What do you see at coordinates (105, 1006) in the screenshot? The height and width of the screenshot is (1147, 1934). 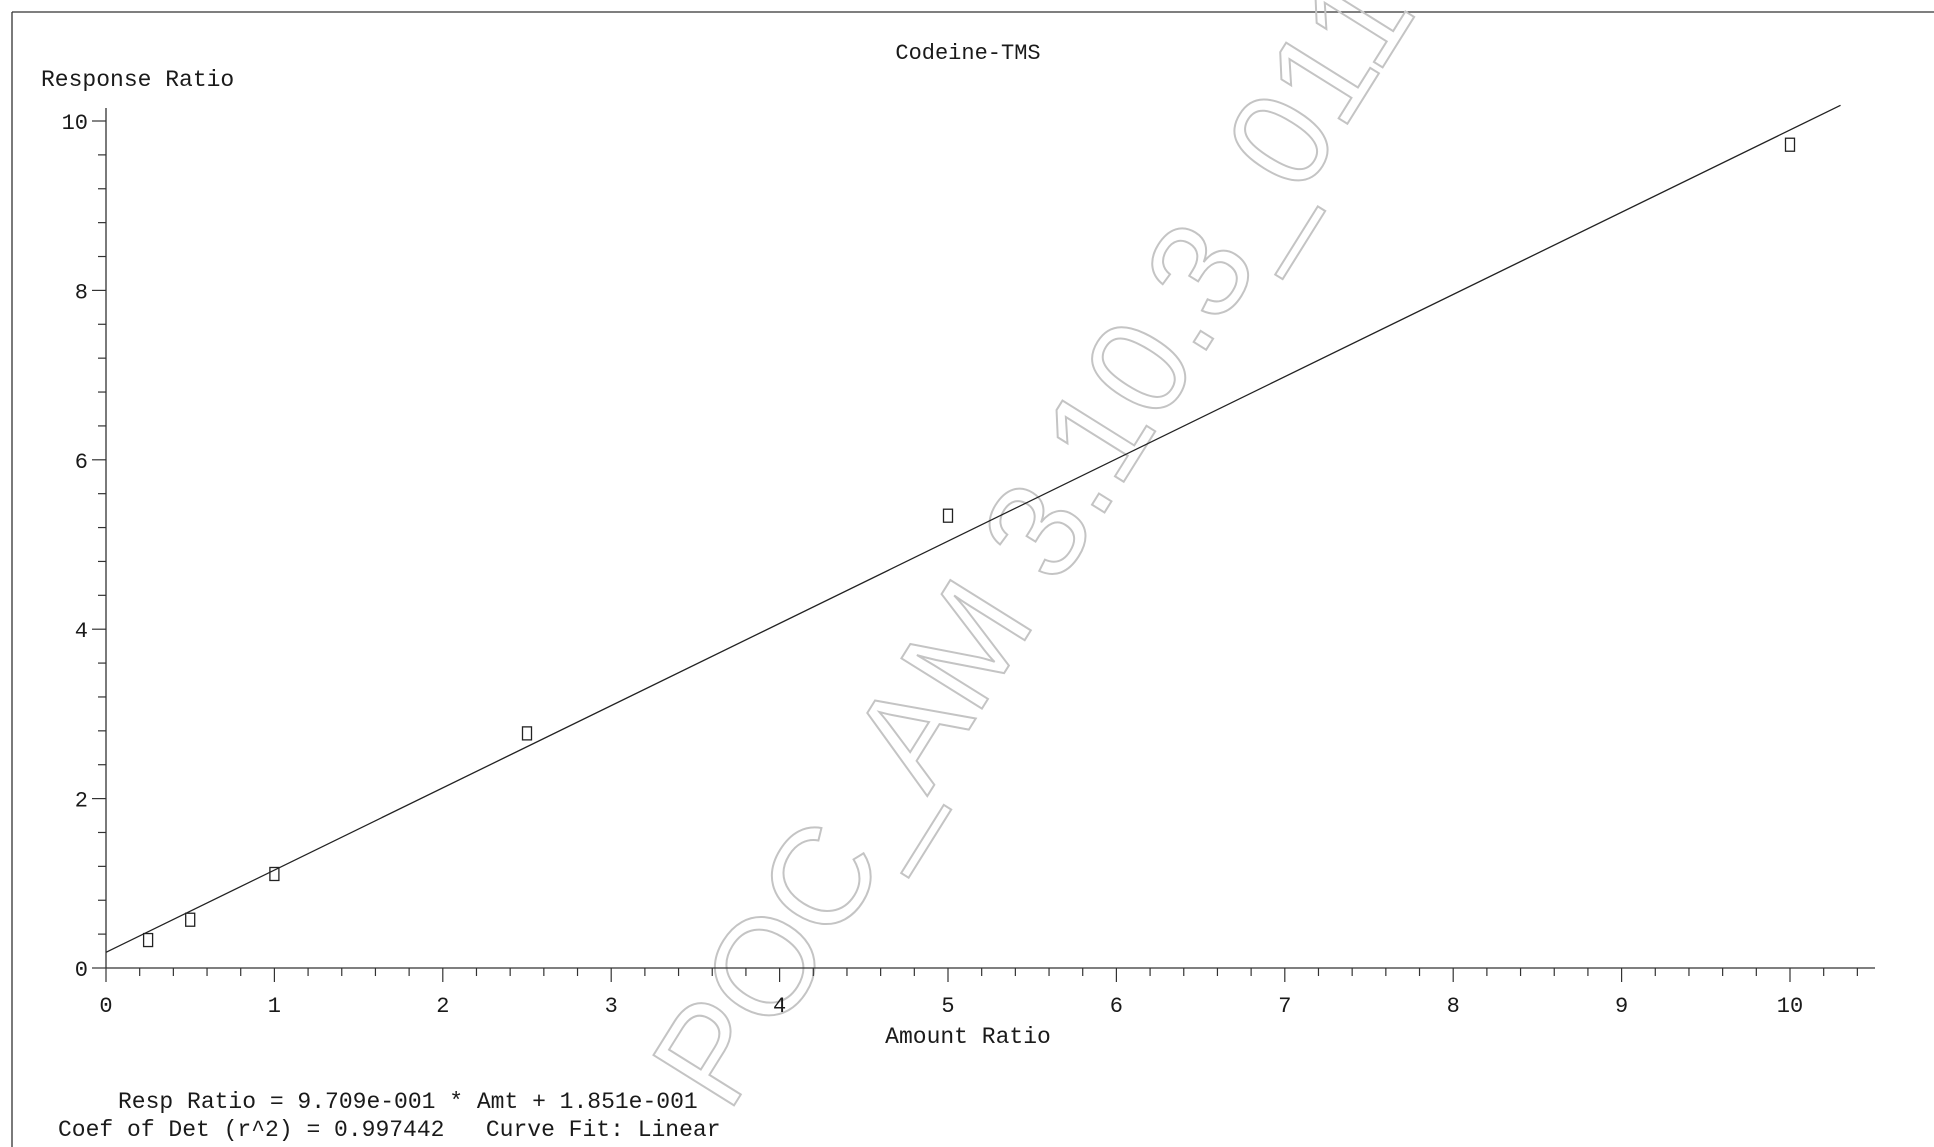 I see `x-tick-label: 0` at bounding box center [105, 1006].